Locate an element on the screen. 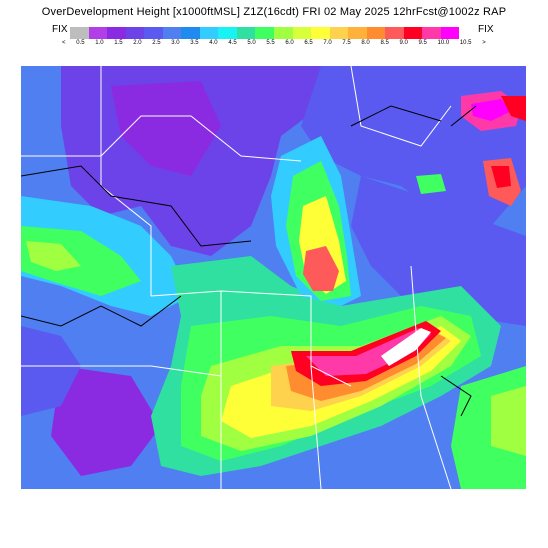  legend-tick-label: 3.5 is located at coordinates (194, 43).